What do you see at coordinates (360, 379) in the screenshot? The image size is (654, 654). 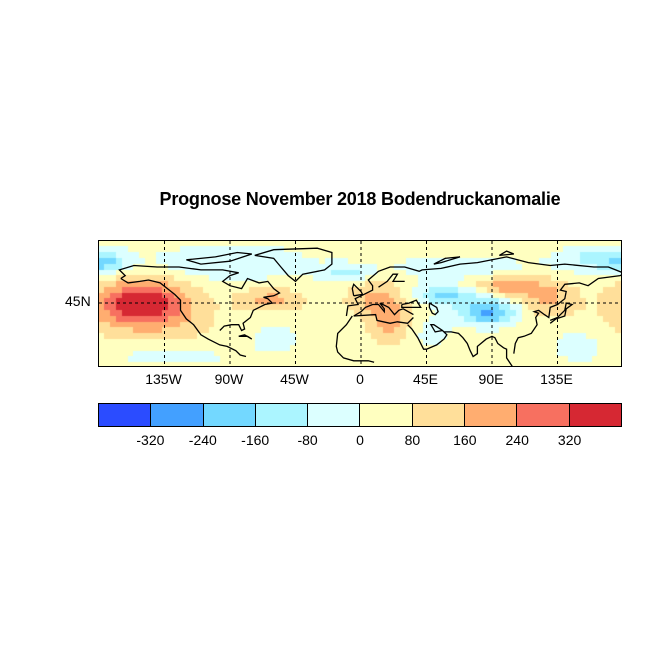 I see `x-tick-label: 0` at bounding box center [360, 379].